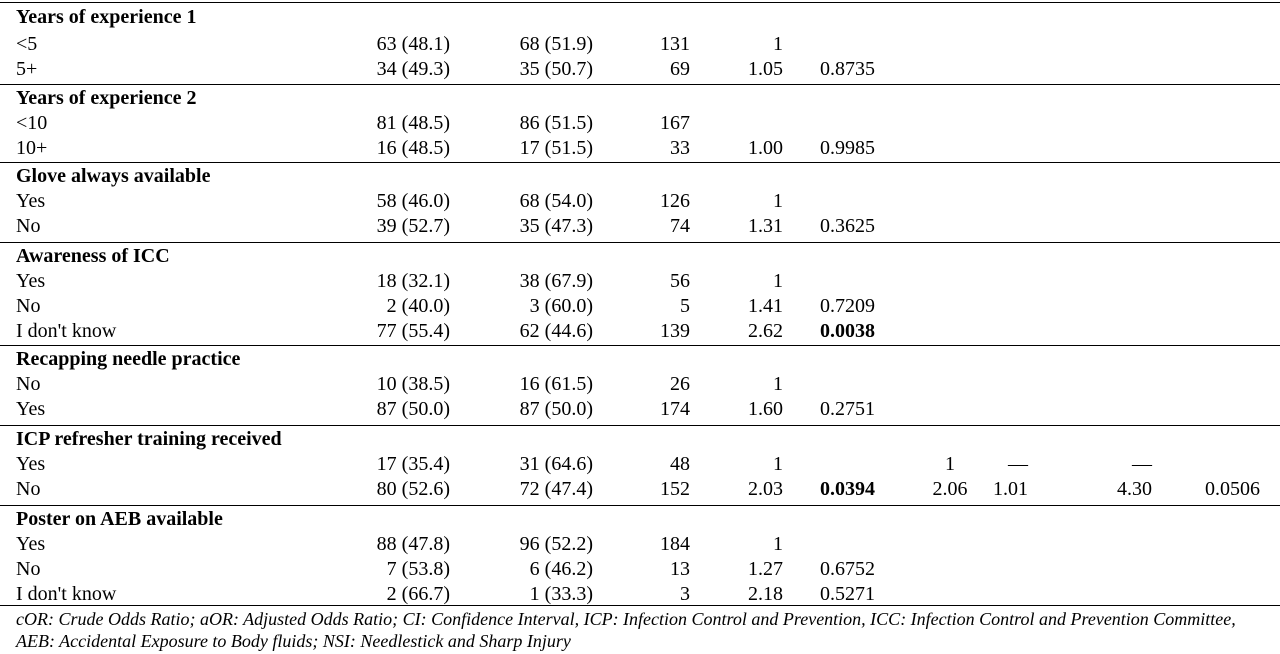 Image resolution: width=1280 pixels, height=654 pixels. What do you see at coordinates (640, 464) in the screenshot?
I see `table-row: Yes 17 (35.4) 31 (64.6) 48 1 1 — —` at bounding box center [640, 464].